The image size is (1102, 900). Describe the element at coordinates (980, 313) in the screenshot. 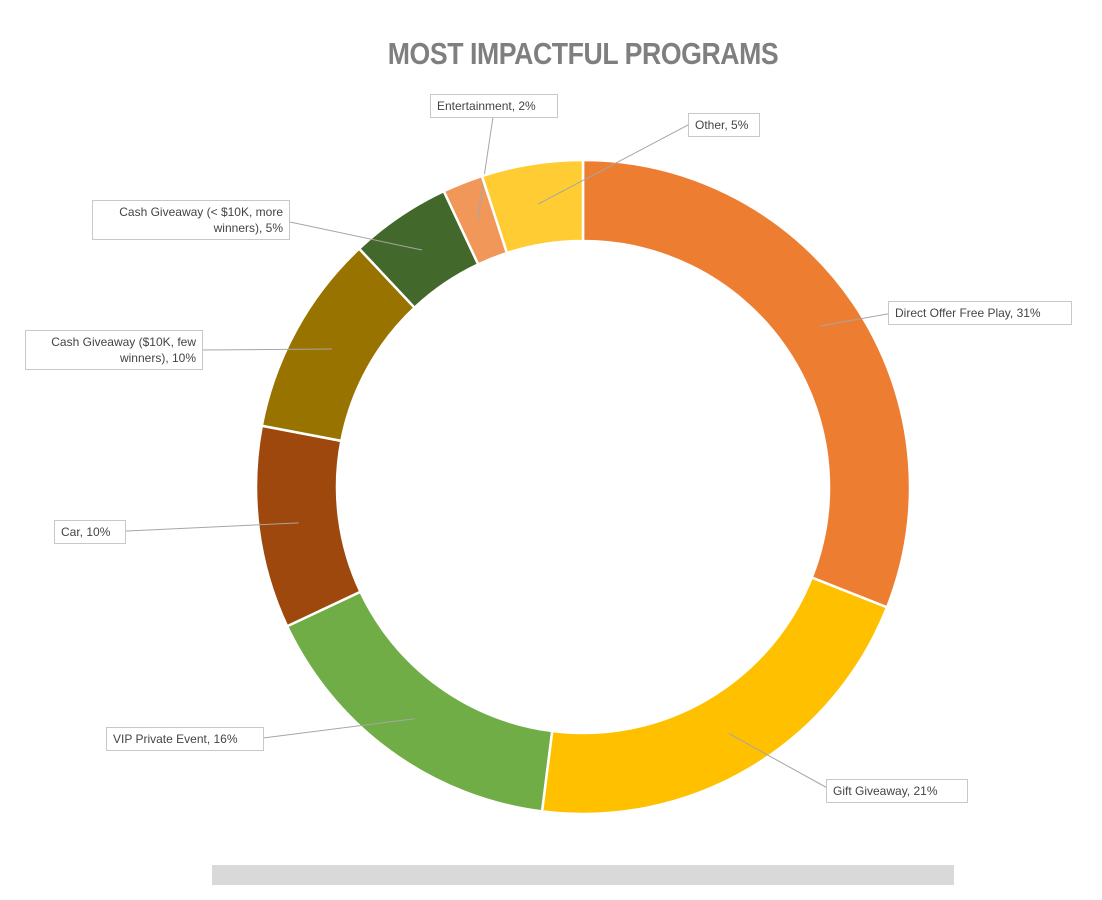

I see `data-label-0: Direct Offer Free Play, 31%` at that location.